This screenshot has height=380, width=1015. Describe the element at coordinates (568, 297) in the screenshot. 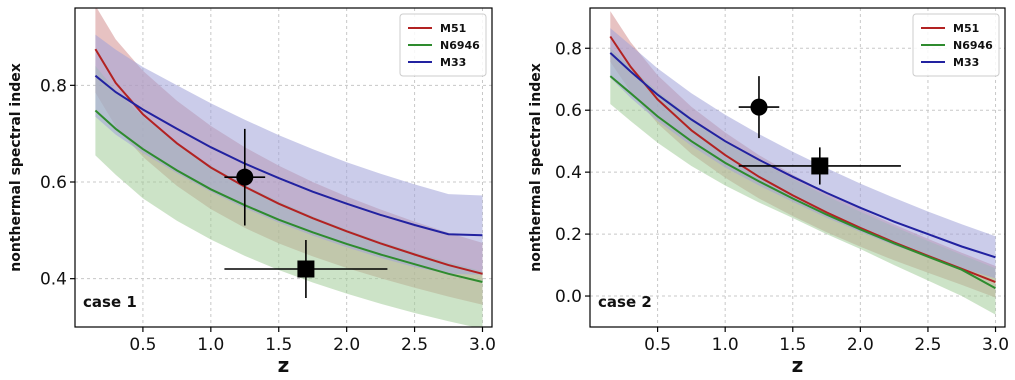

I see `y-tick-label: 0.0` at that location.